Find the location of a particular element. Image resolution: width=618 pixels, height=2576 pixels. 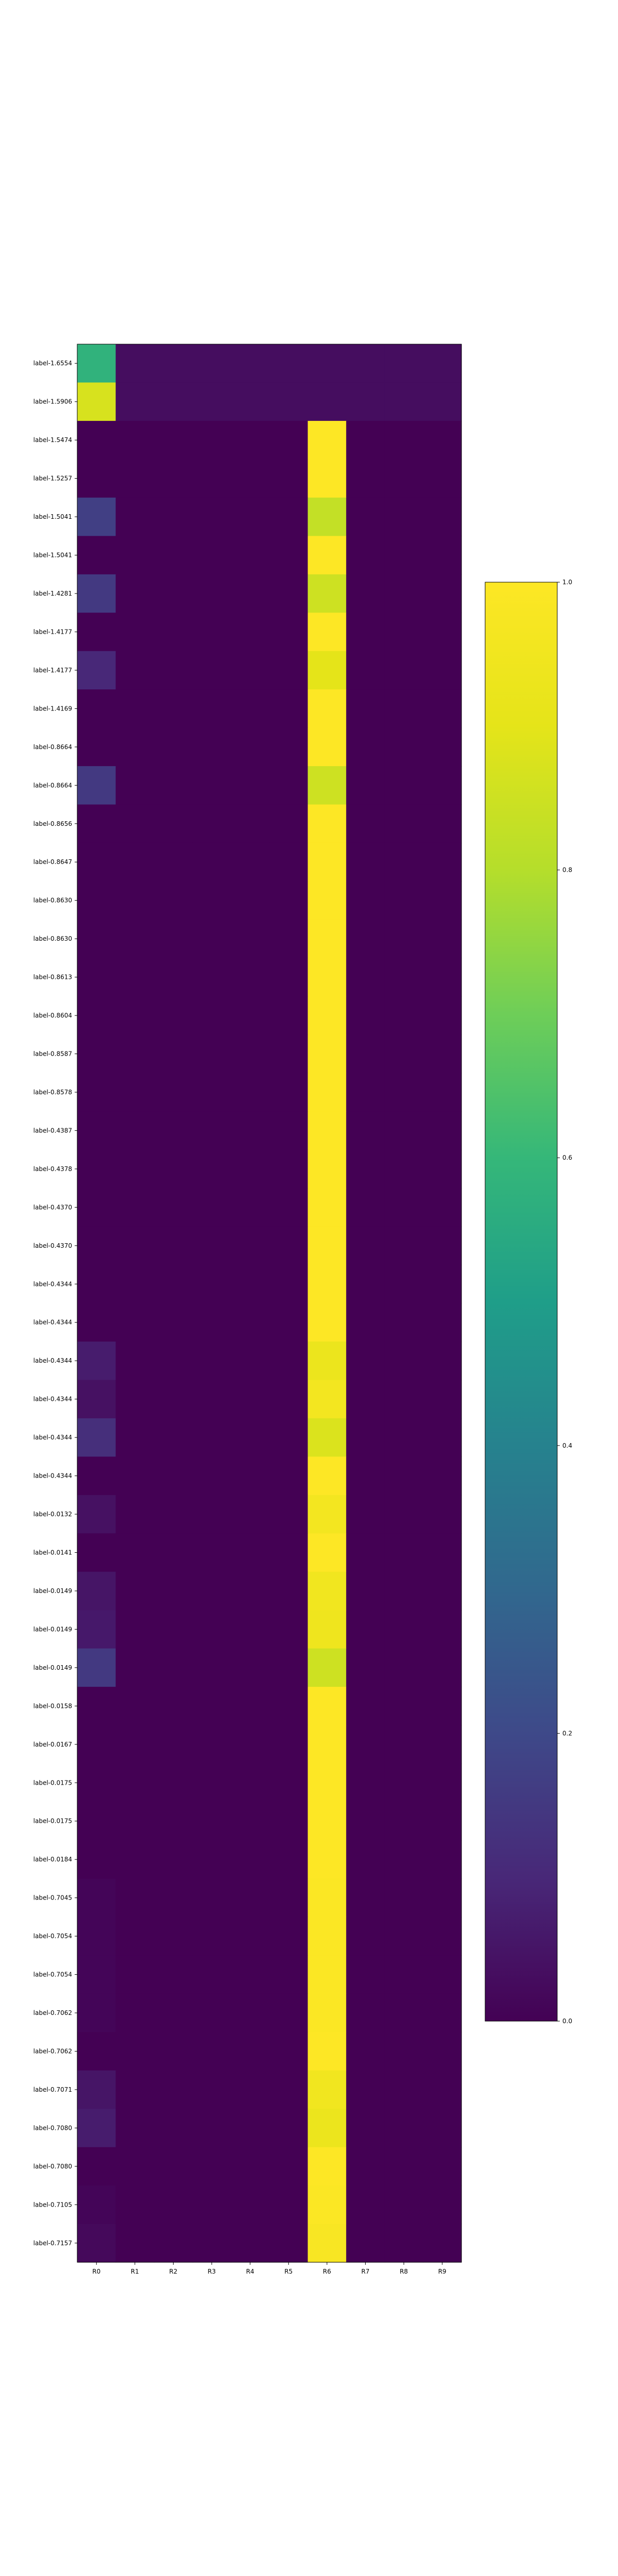

row-label: label-1.5257 is located at coordinates (52, 478).